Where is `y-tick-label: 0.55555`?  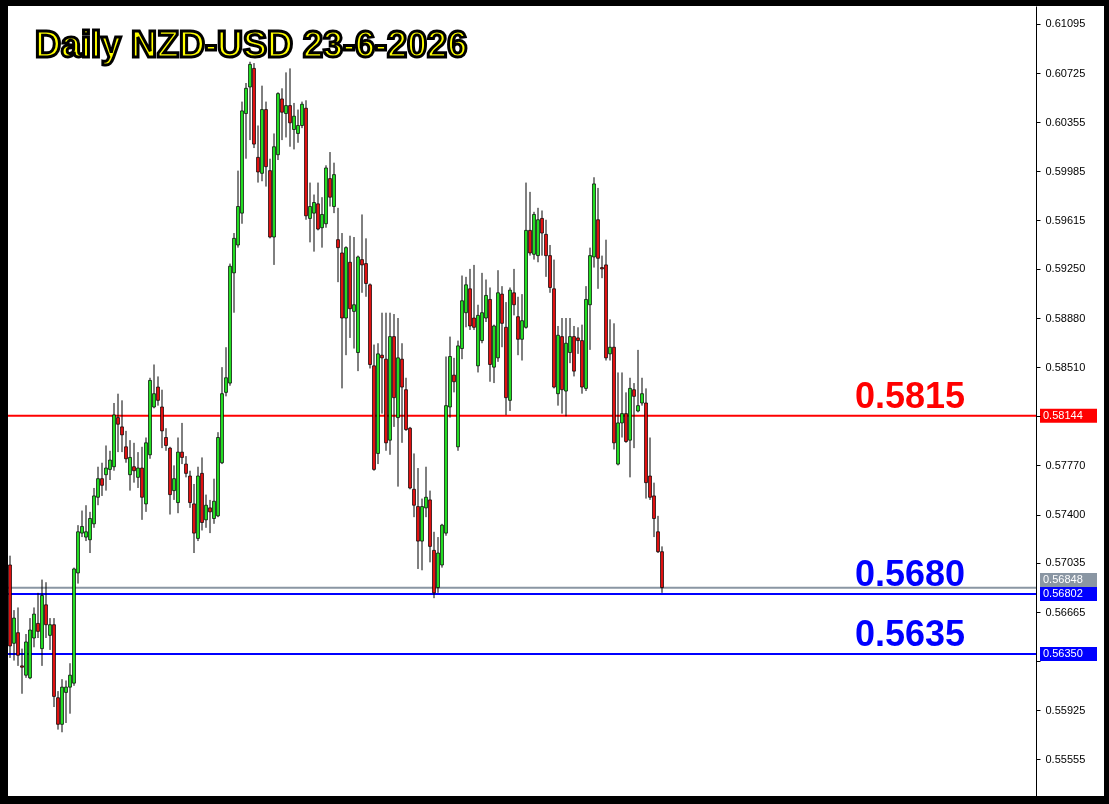 y-tick-label: 0.55555 is located at coordinates (1065, 758).